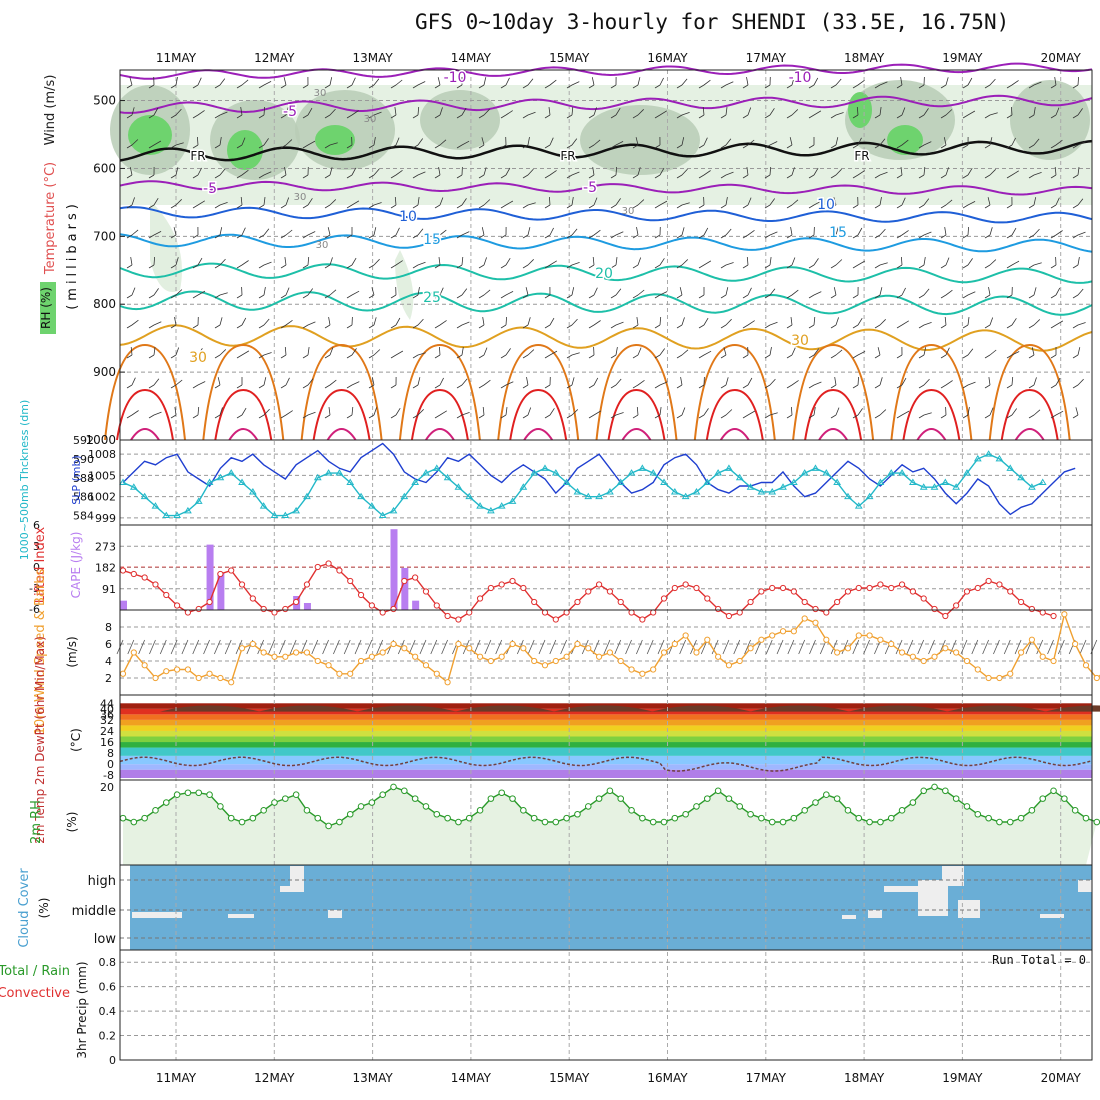  I want to click on precip-tick-label: 0.6, so click(108, 987).